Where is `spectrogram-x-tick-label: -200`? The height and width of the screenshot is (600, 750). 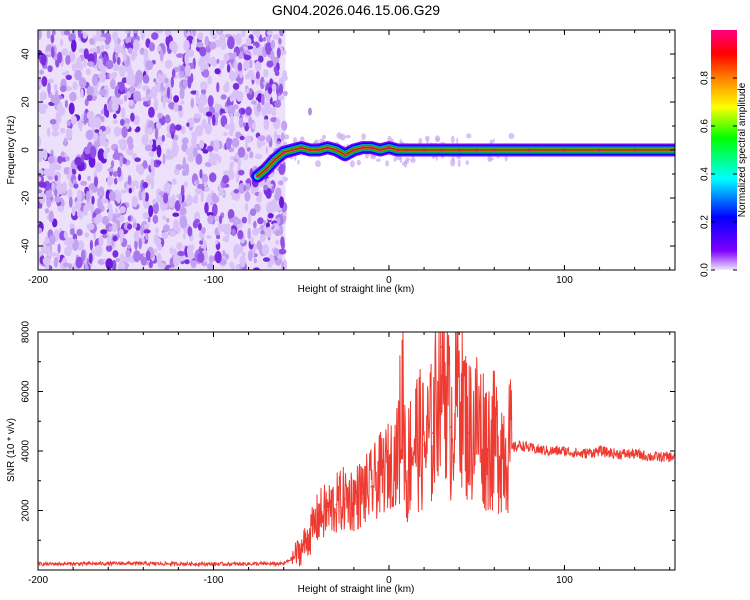 spectrogram-x-tick-label: -200 is located at coordinates (38, 280).